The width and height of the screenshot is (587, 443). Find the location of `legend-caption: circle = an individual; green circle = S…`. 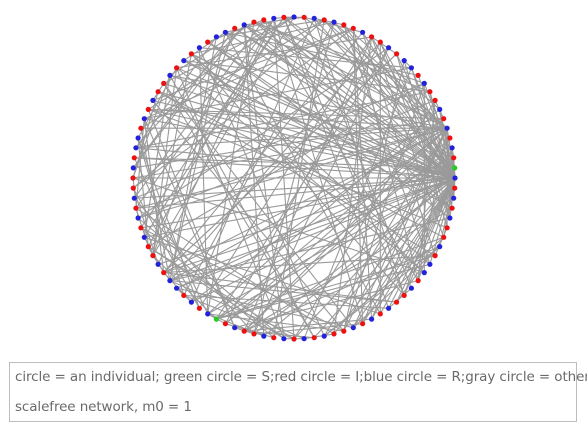

legend-caption: circle = an individual; green circle = S… is located at coordinates (301, 377).